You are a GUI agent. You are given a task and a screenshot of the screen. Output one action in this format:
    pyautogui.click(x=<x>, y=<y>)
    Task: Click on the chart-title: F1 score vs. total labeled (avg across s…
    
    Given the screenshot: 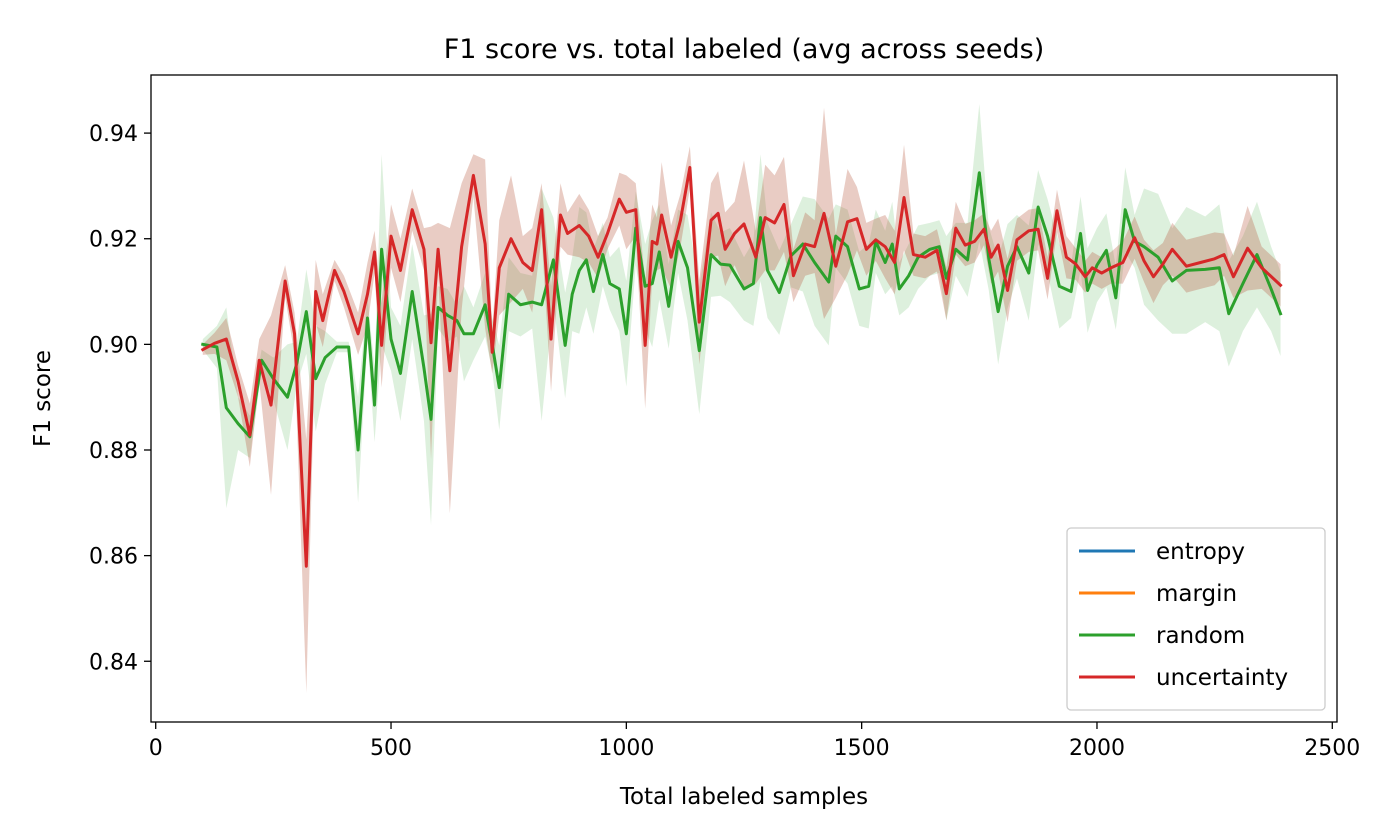 What is the action you would take?
    pyautogui.click(x=744, y=49)
    